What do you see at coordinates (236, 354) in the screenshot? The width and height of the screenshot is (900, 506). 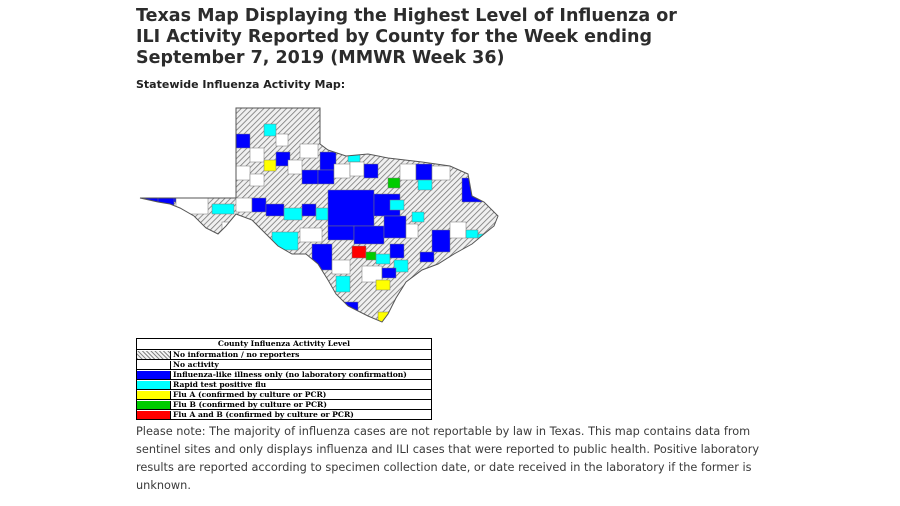 I see `legend-label: No information / no reporters` at bounding box center [236, 354].